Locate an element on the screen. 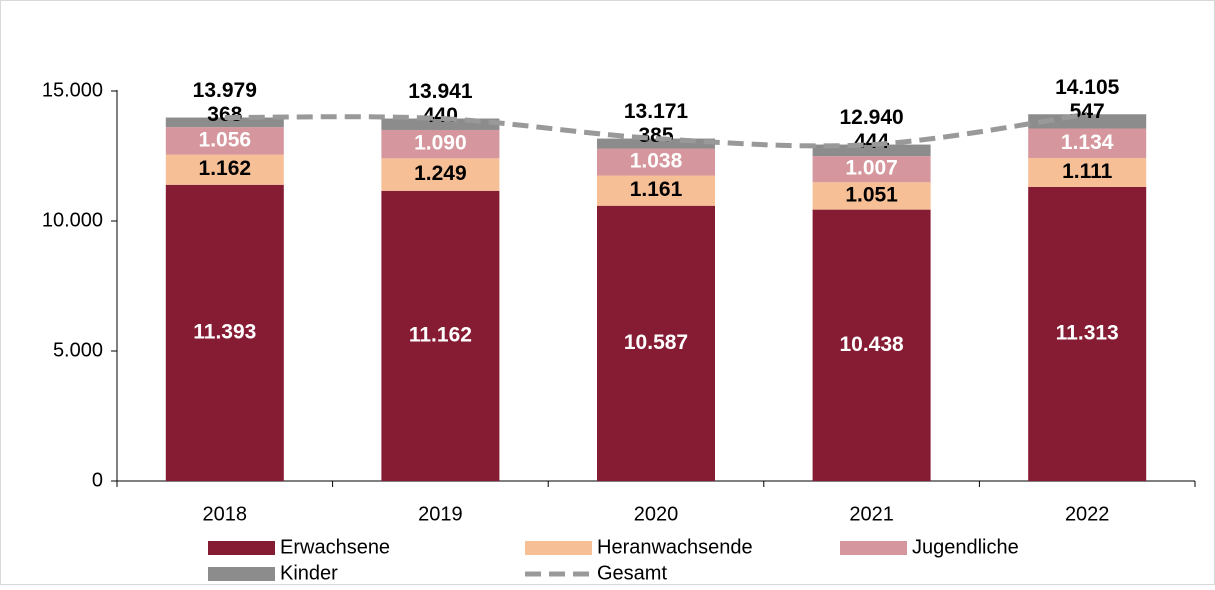 The height and width of the screenshot is (590, 1215). value-label: 1.056 is located at coordinates (225, 139).